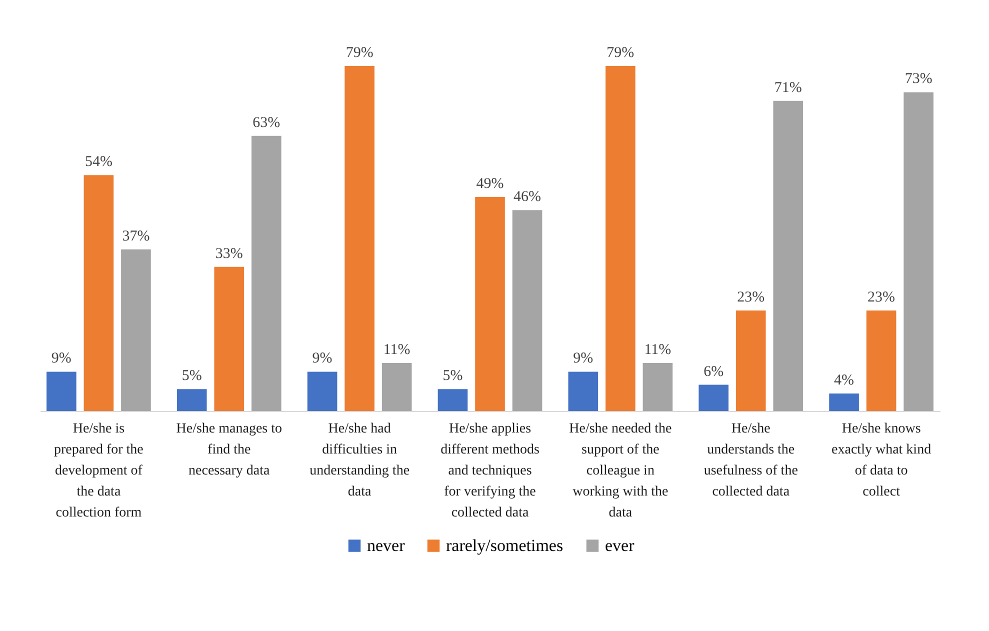 The image size is (989, 631). What do you see at coordinates (714, 372) in the screenshot?
I see `data-label: 6%` at bounding box center [714, 372].